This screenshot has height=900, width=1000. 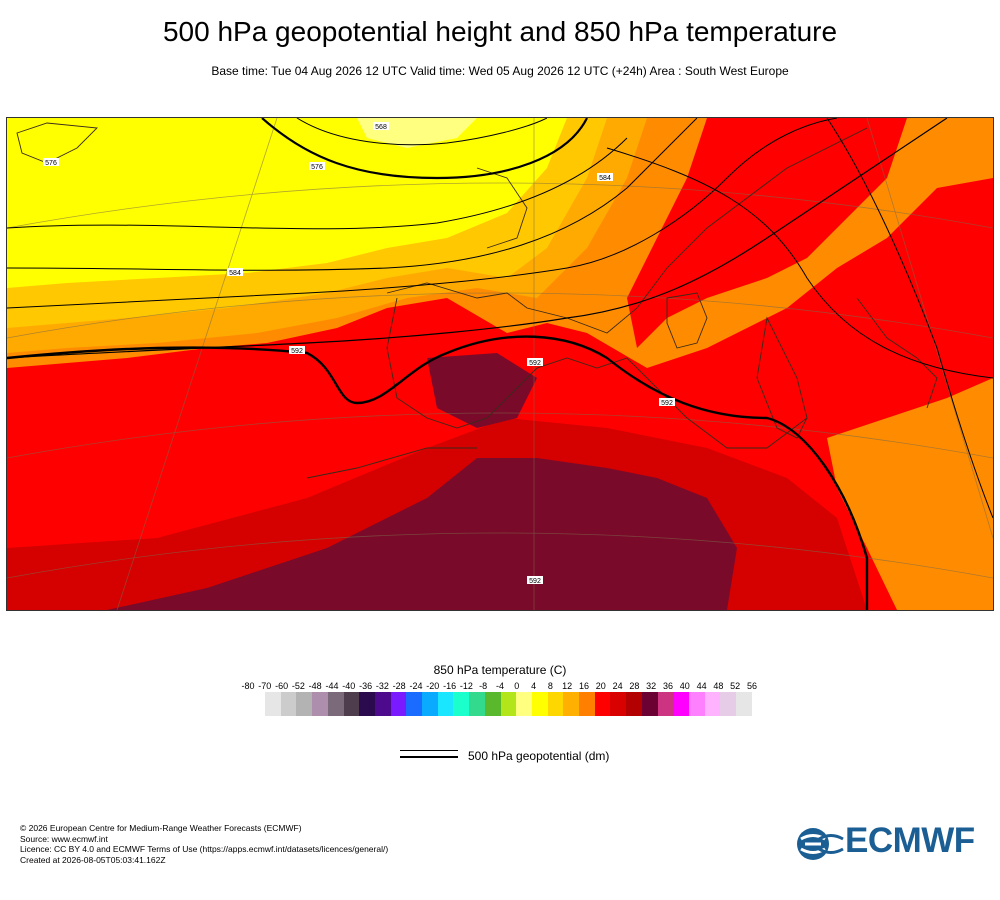 I want to click on temp-field-orange-se, so click(x=910, y=494).